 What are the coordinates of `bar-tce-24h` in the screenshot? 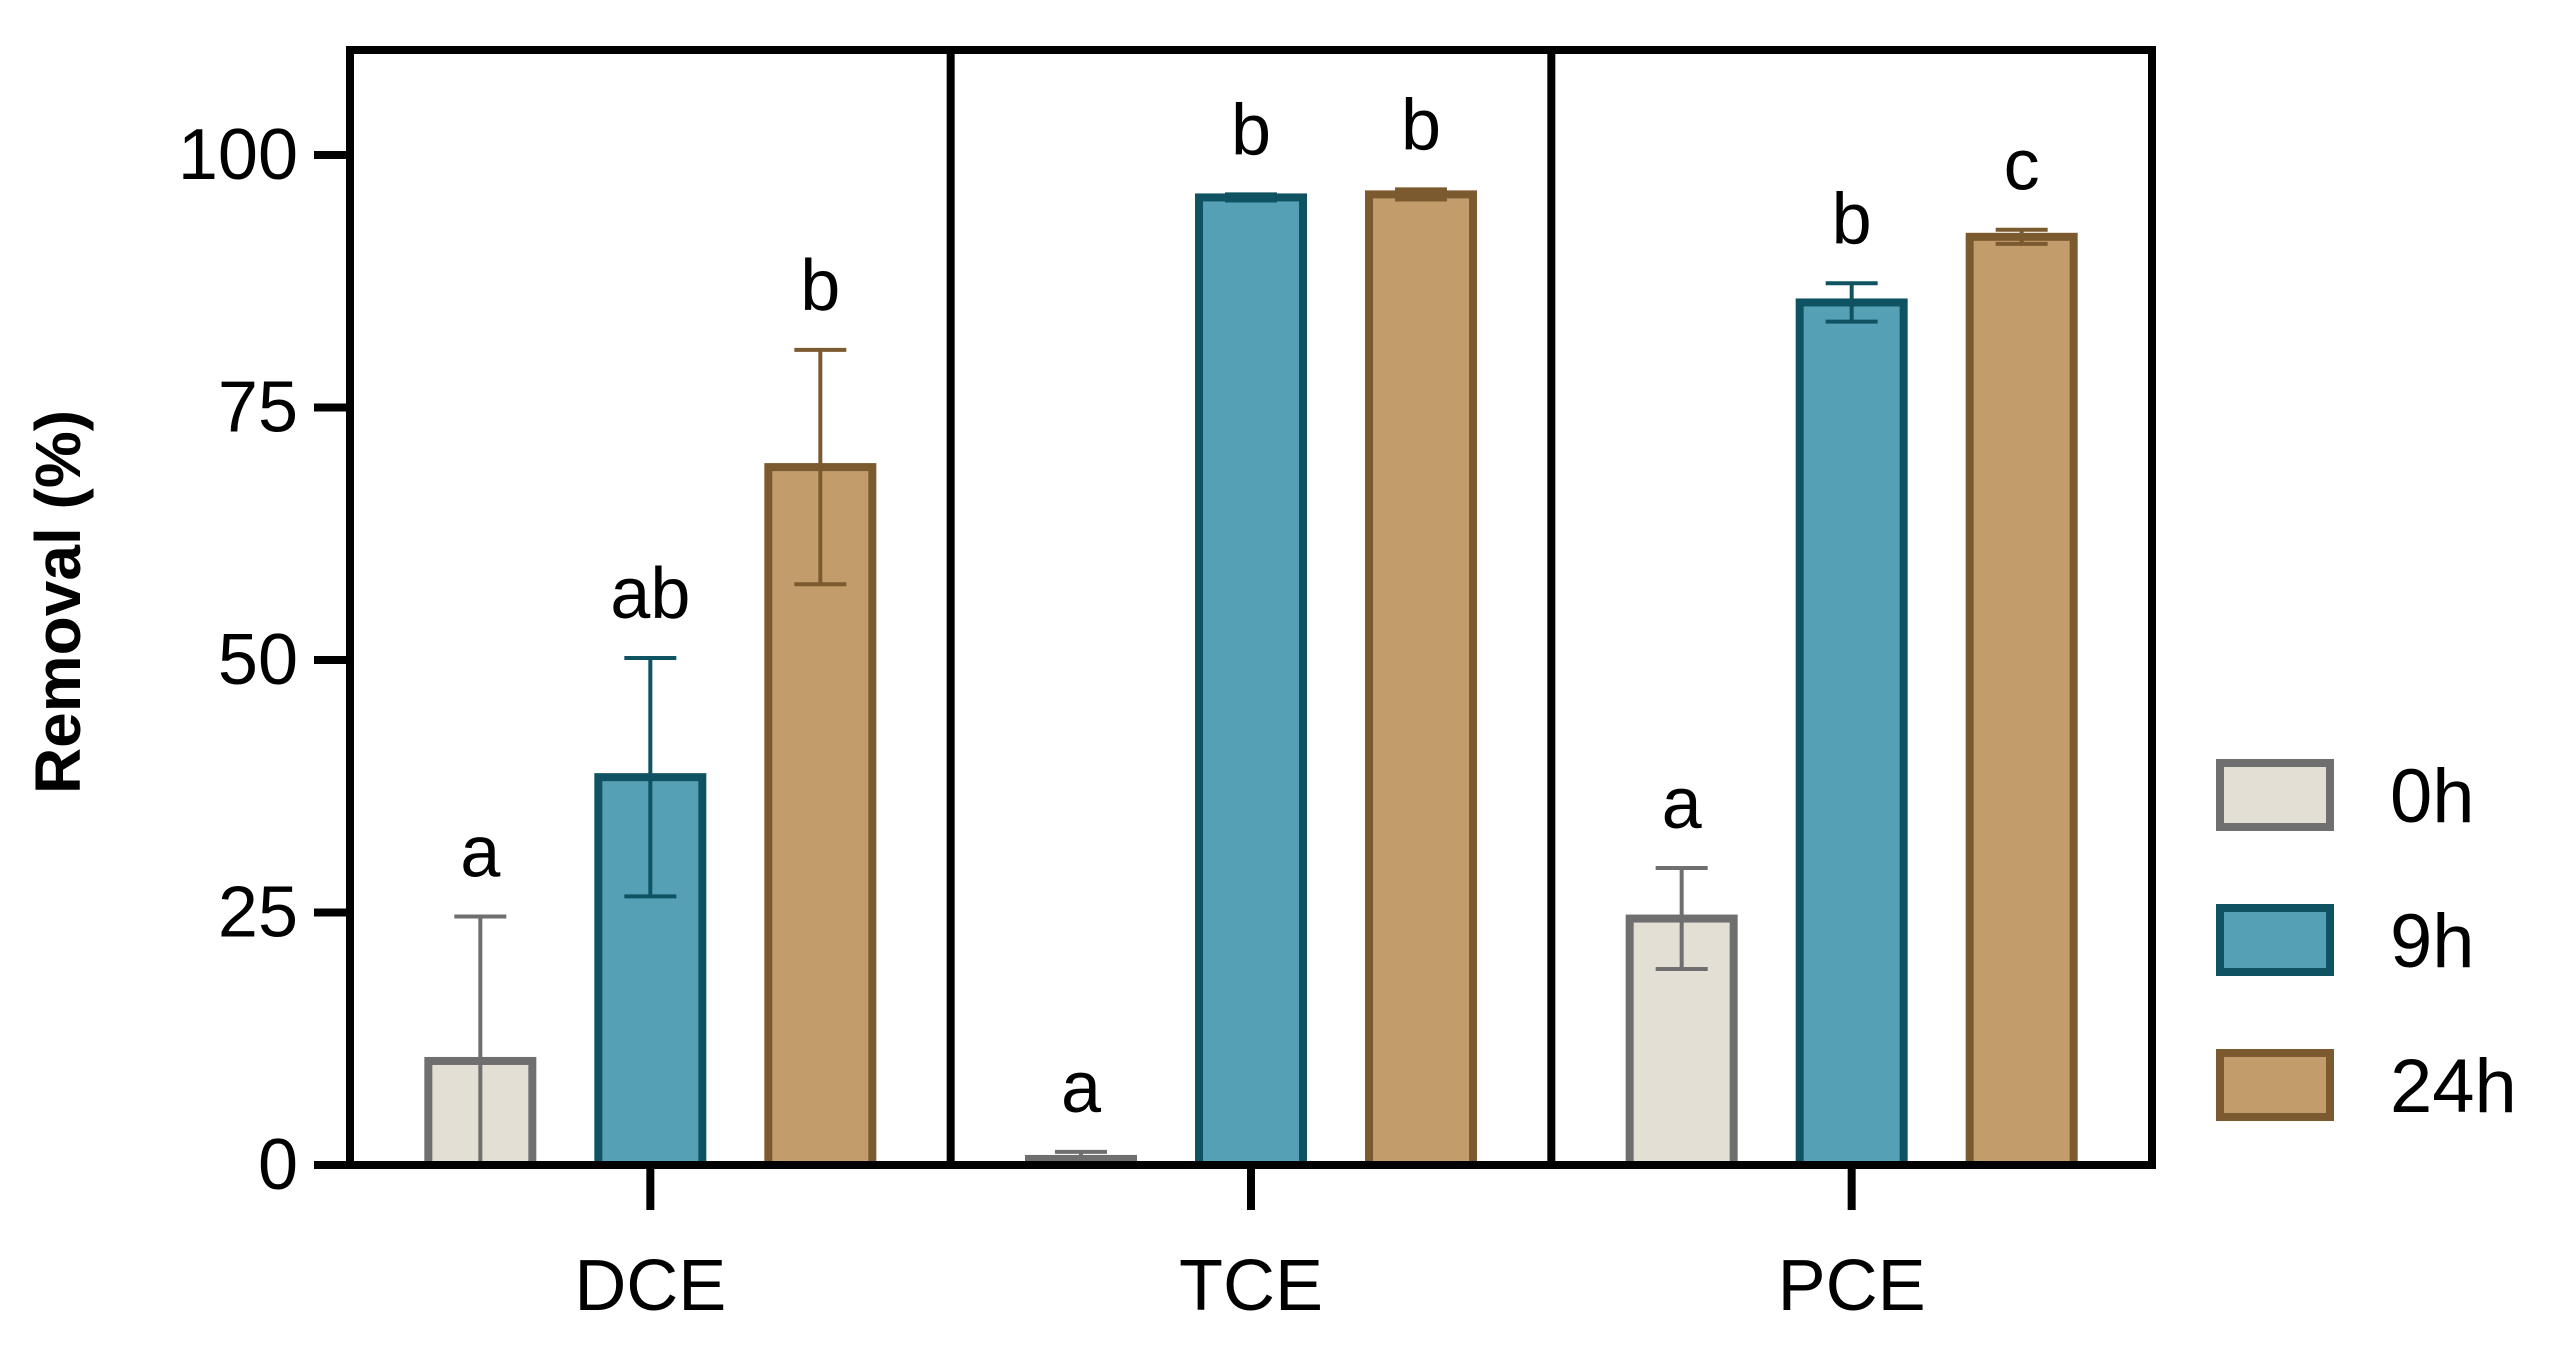 It's located at (1421, 679).